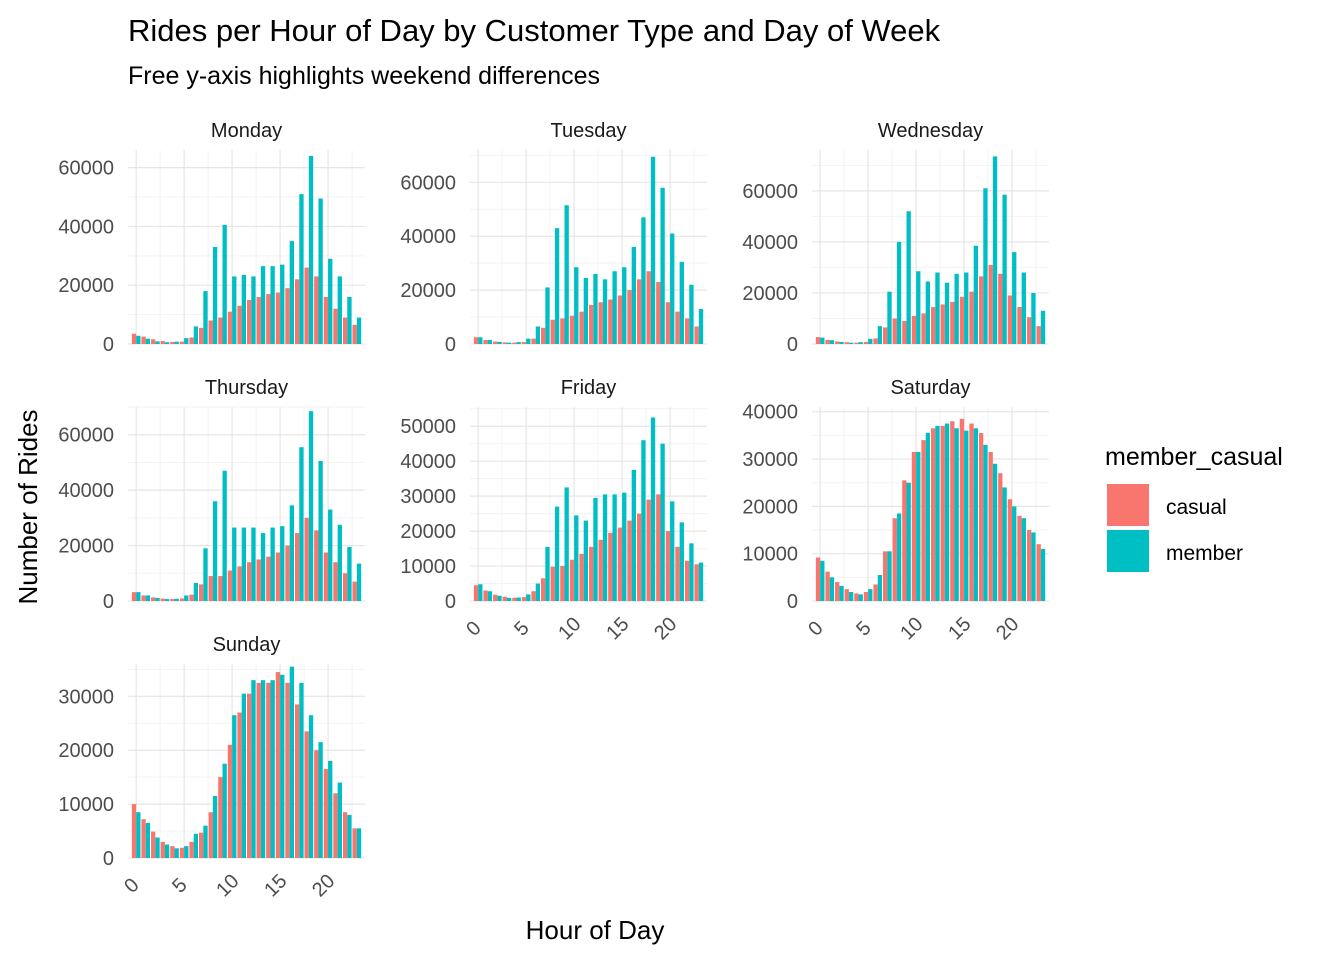  I want to click on x-tick-label: 20, so click(1007, 628).